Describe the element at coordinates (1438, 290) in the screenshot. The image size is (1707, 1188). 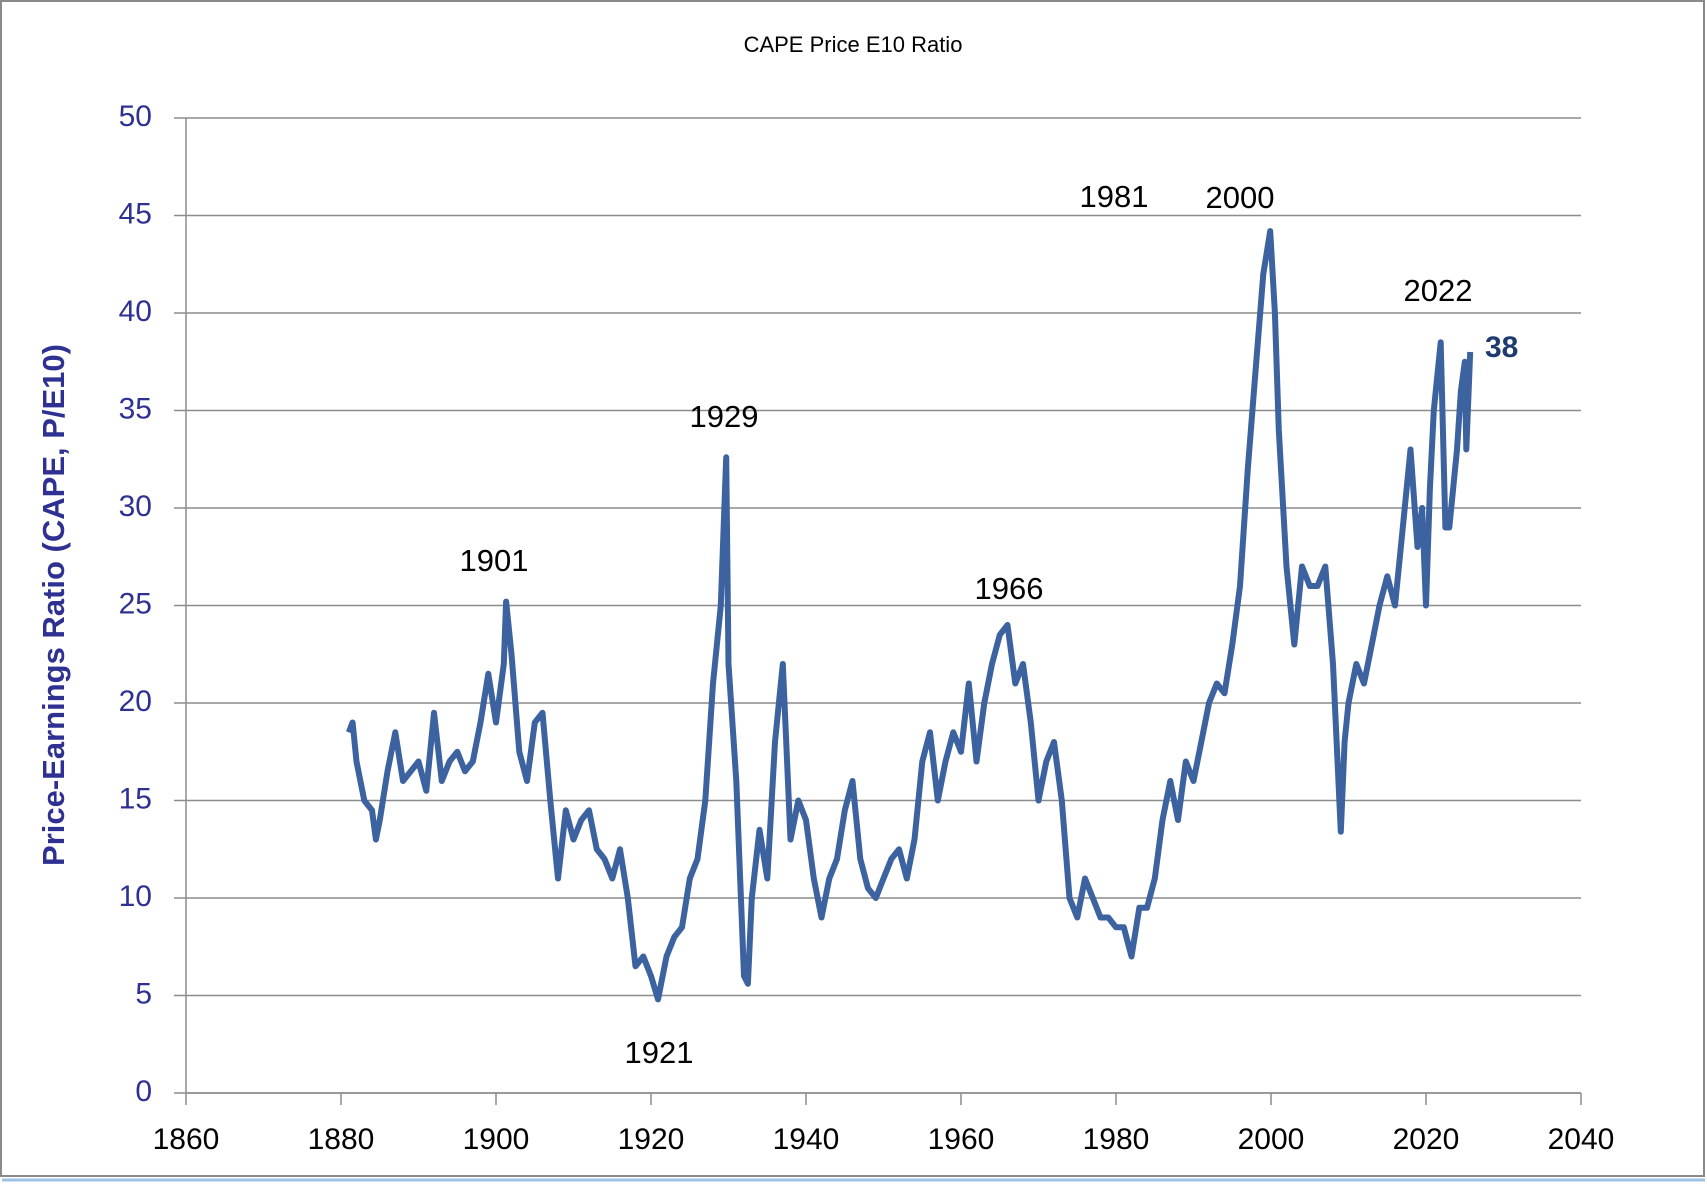
I see `annotation: 2022` at that location.